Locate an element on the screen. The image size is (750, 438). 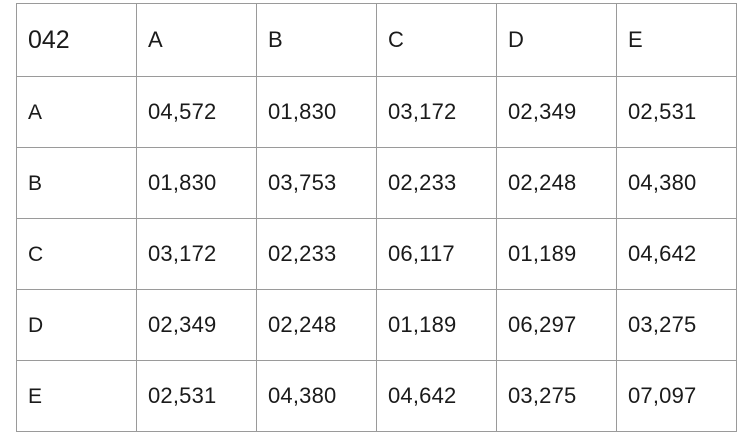
cell-d-d: 06,297 is located at coordinates (556, 325).